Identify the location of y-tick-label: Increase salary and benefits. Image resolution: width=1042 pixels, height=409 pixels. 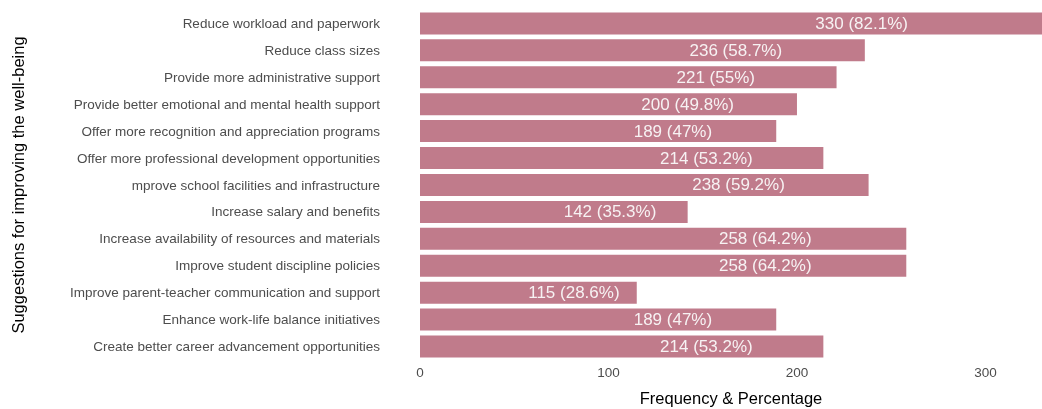
(296, 212).